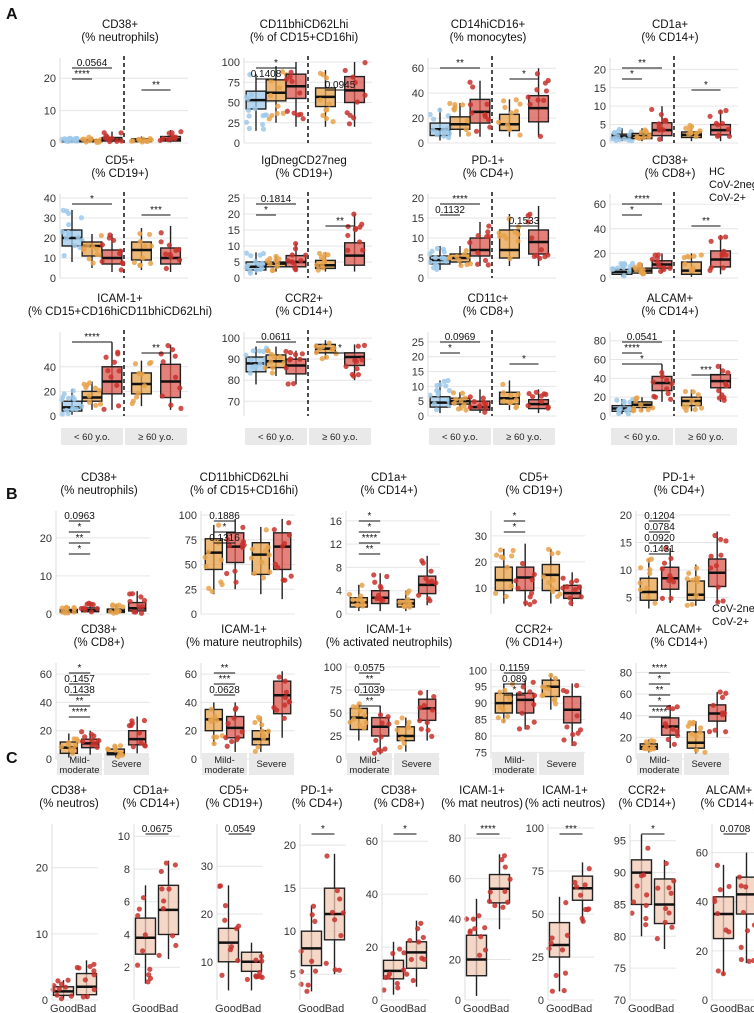  I want to click on y-tick-label: 85, so click(620, 905).